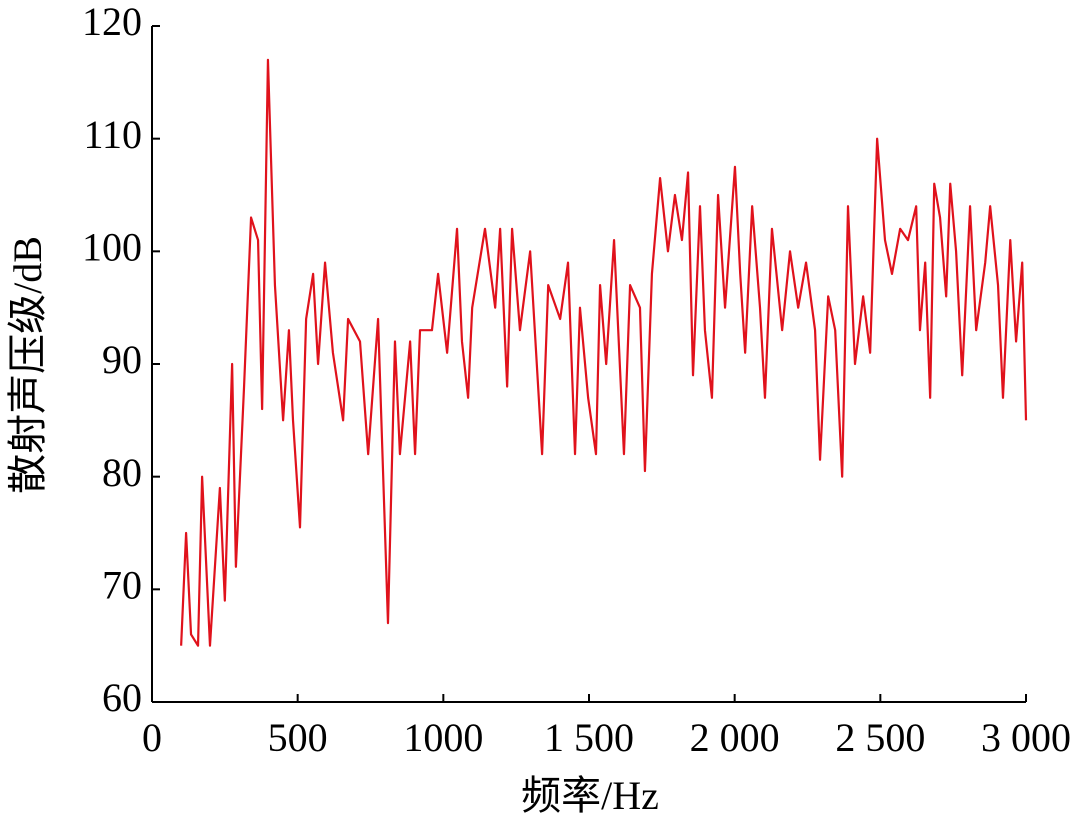 The width and height of the screenshot is (1080, 835). Describe the element at coordinates (589, 737) in the screenshot. I see `x-tick-label: 1 500` at that location.